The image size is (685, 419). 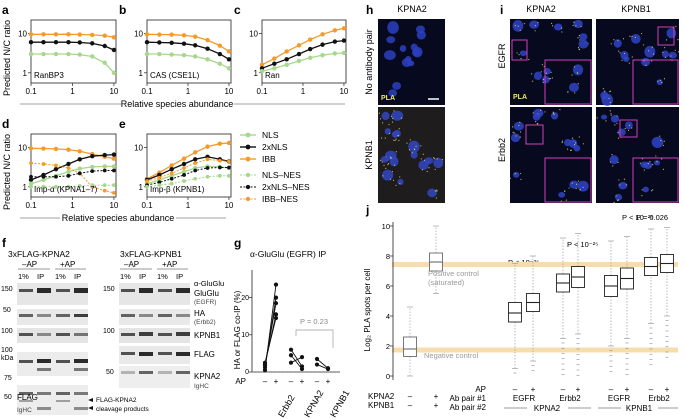 What do you see at coordinates (651, 389) in the screenshot?
I see `j-ap-7: –` at bounding box center [651, 389].